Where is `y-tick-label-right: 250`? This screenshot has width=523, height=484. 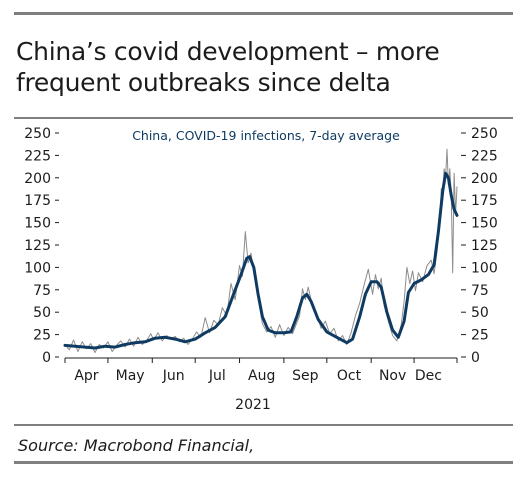 y-tick-label-right: 250 is located at coordinates (484, 134).